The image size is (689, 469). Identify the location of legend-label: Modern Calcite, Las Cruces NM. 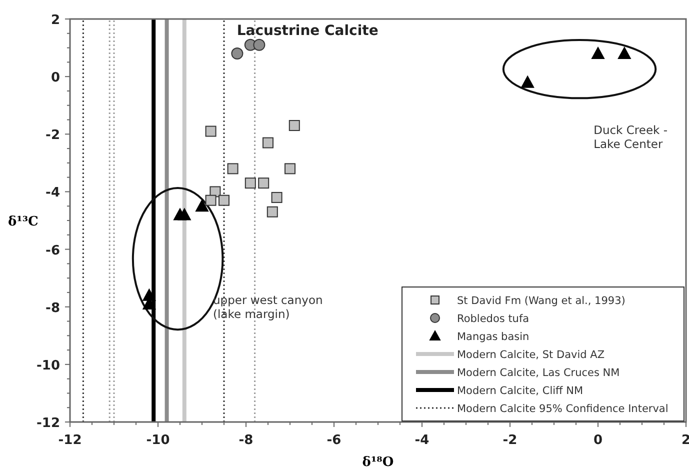
(538, 373).